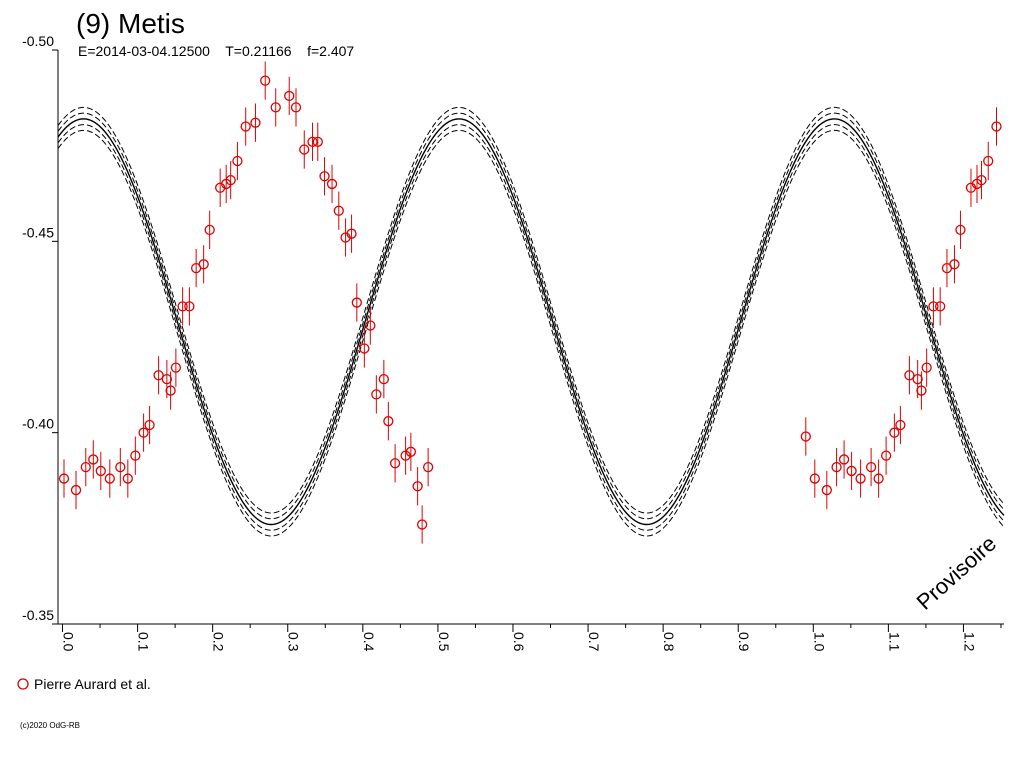 The height and width of the screenshot is (768, 1024). What do you see at coordinates (50, 725) in the screenshot?
I see `copyright-text: (c)2020 OdG-RB` at bounding box center [50, 725].